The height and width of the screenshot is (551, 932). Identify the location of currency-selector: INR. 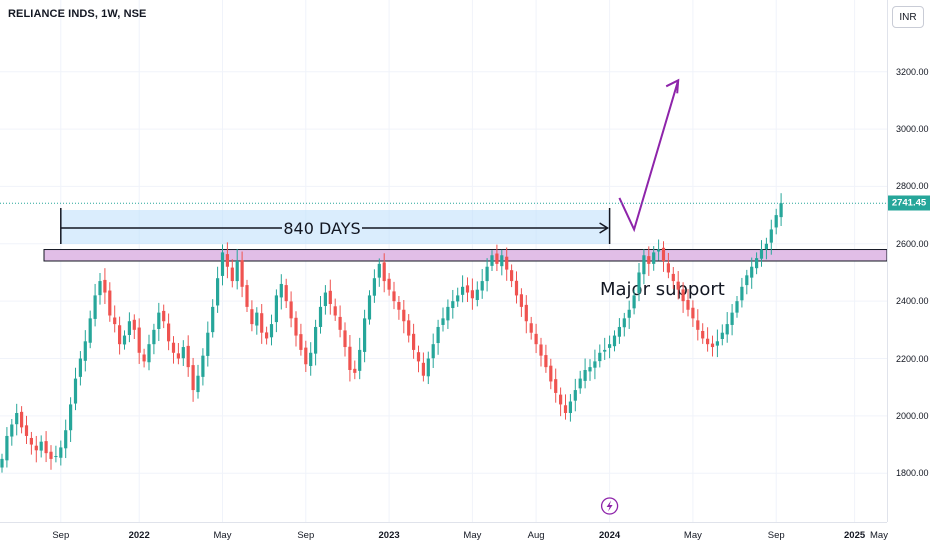
(908, 17).